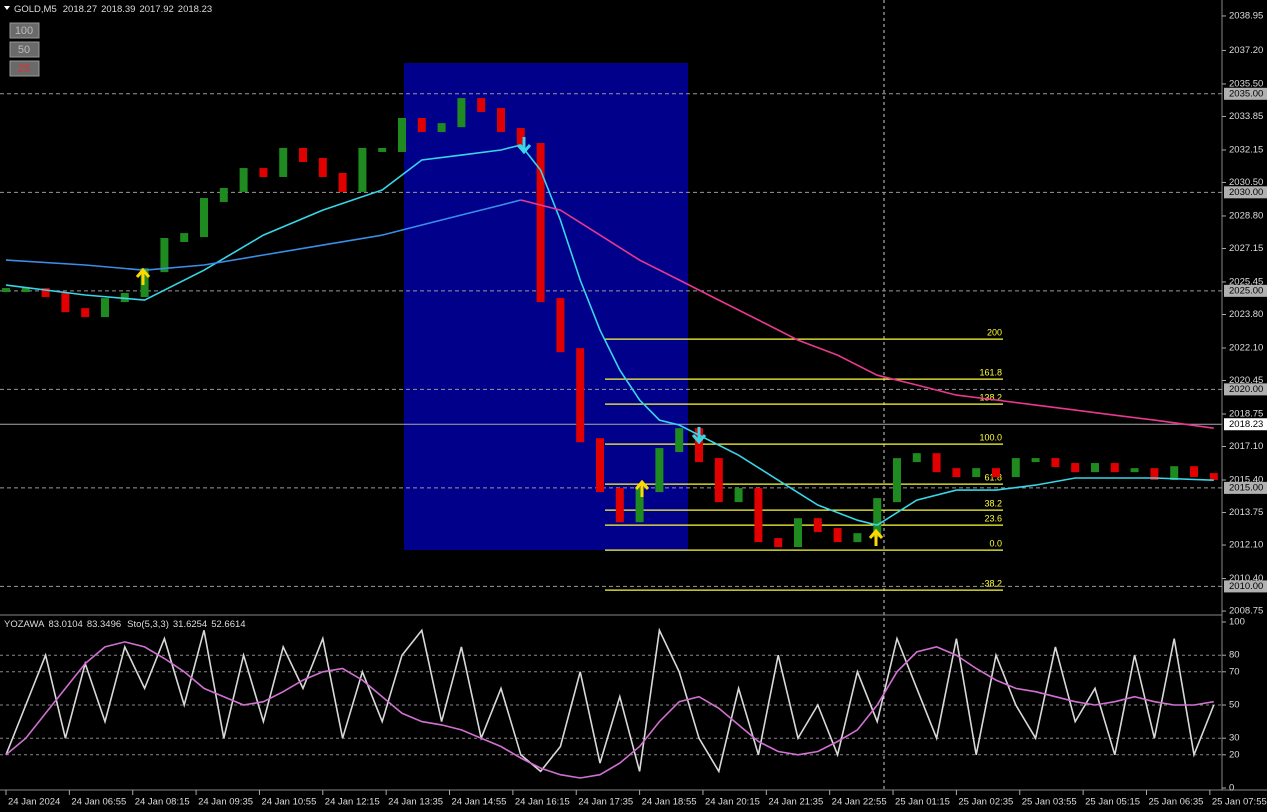  I want to click on button-label: 25, so click(24, 69).